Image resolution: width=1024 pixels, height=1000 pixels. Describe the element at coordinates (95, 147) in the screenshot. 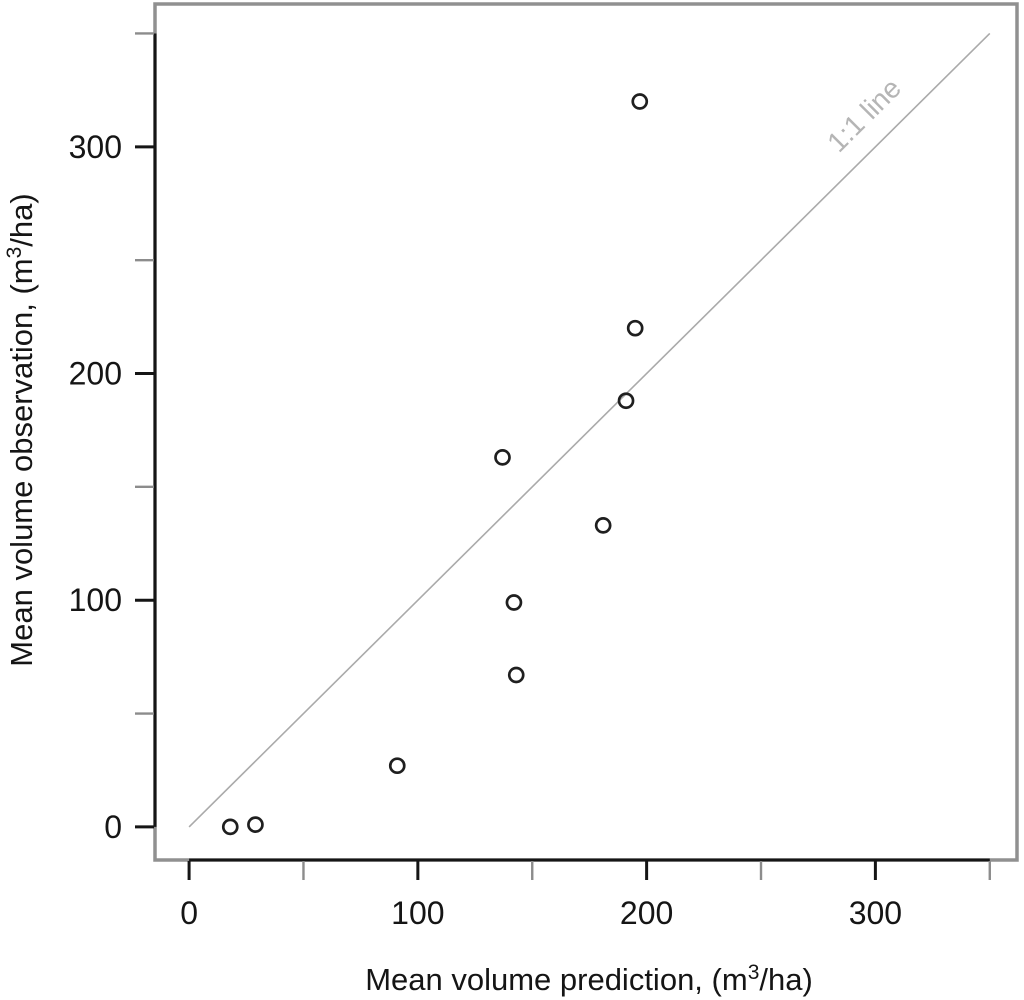

I see `y-tick-label: 300` at that location.